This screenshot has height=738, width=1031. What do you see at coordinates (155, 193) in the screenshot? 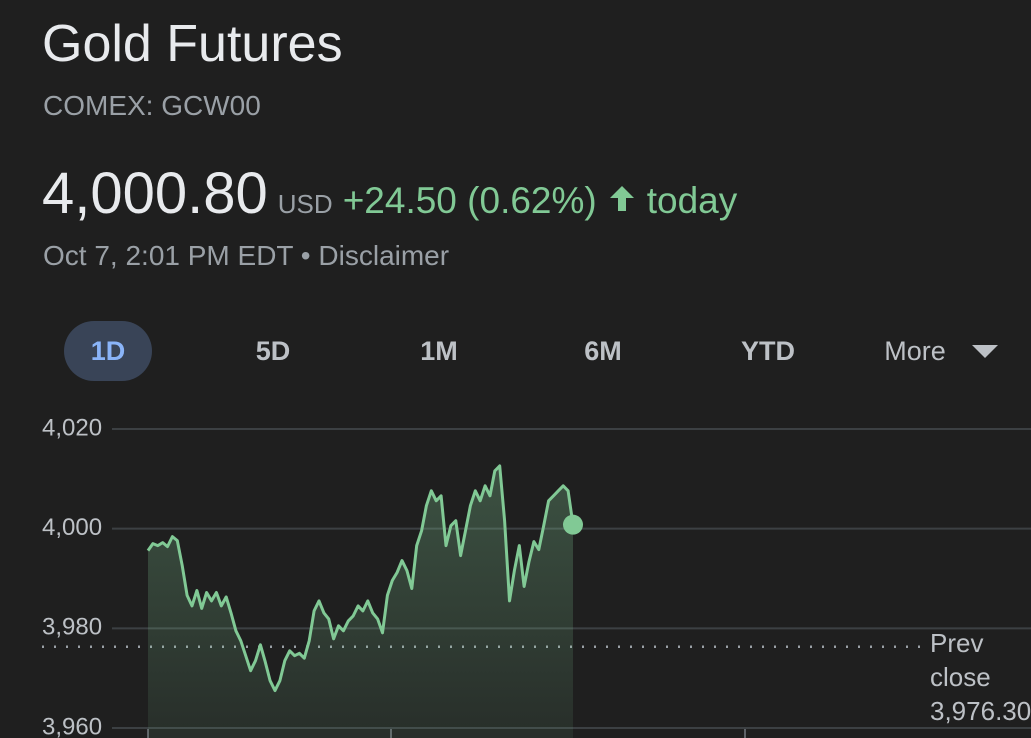
I see `price: 4,000.80` at bounding box center [155, 193].